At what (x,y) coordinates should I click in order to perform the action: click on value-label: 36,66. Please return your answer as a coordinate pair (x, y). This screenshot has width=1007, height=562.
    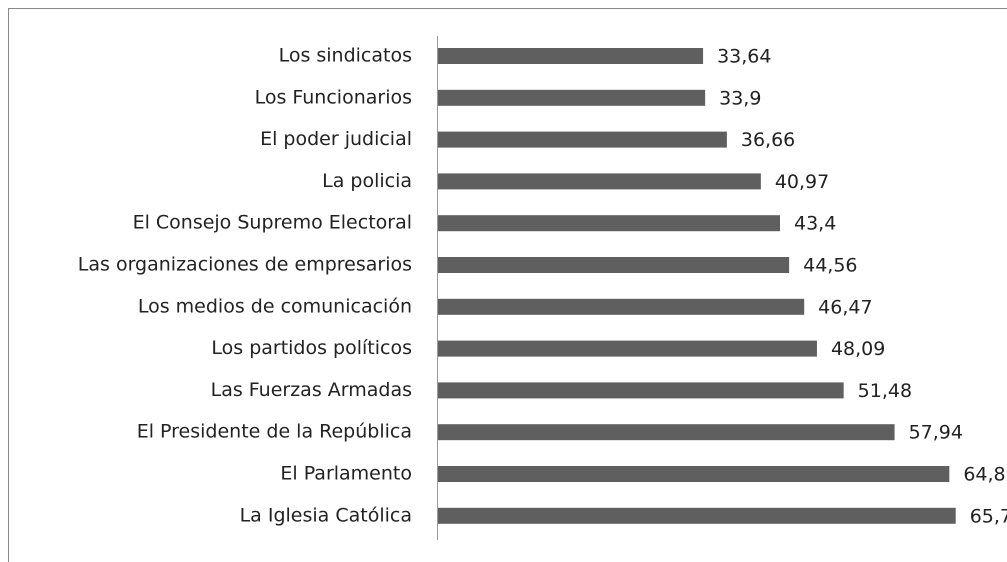
    Looking at the image, I should click on (768, 140).